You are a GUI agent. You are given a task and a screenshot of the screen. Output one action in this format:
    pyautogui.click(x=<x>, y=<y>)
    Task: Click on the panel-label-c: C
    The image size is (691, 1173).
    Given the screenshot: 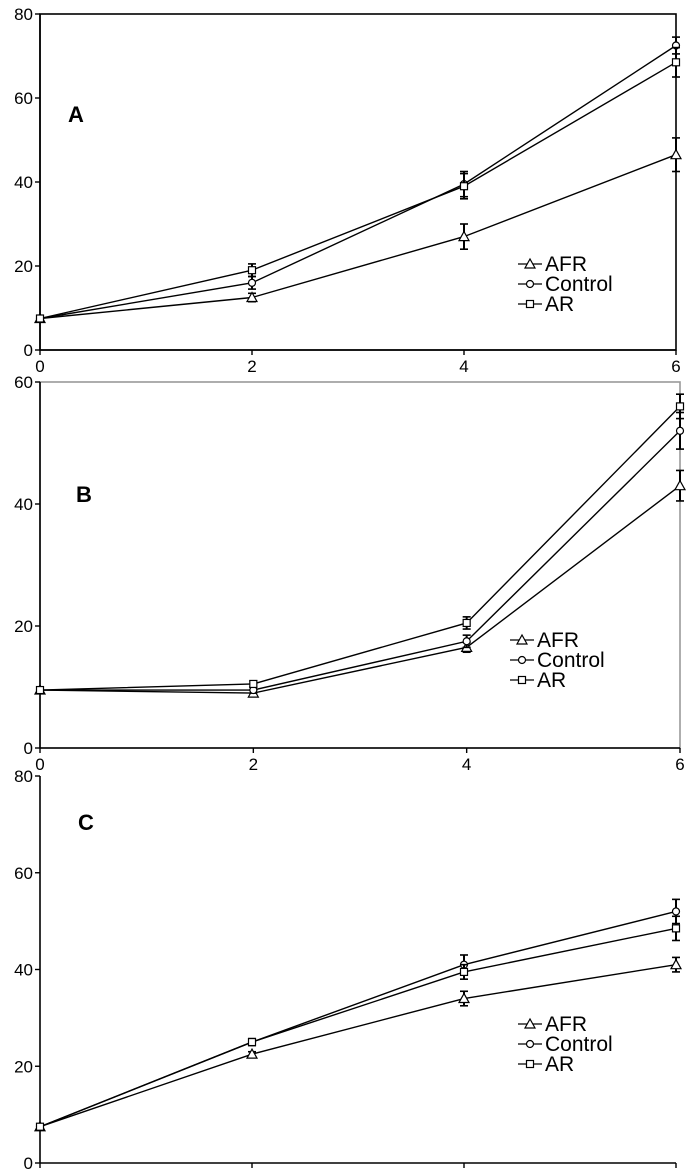 What is the action you would take?
    pyautogui.click(x=86, y=822)
    